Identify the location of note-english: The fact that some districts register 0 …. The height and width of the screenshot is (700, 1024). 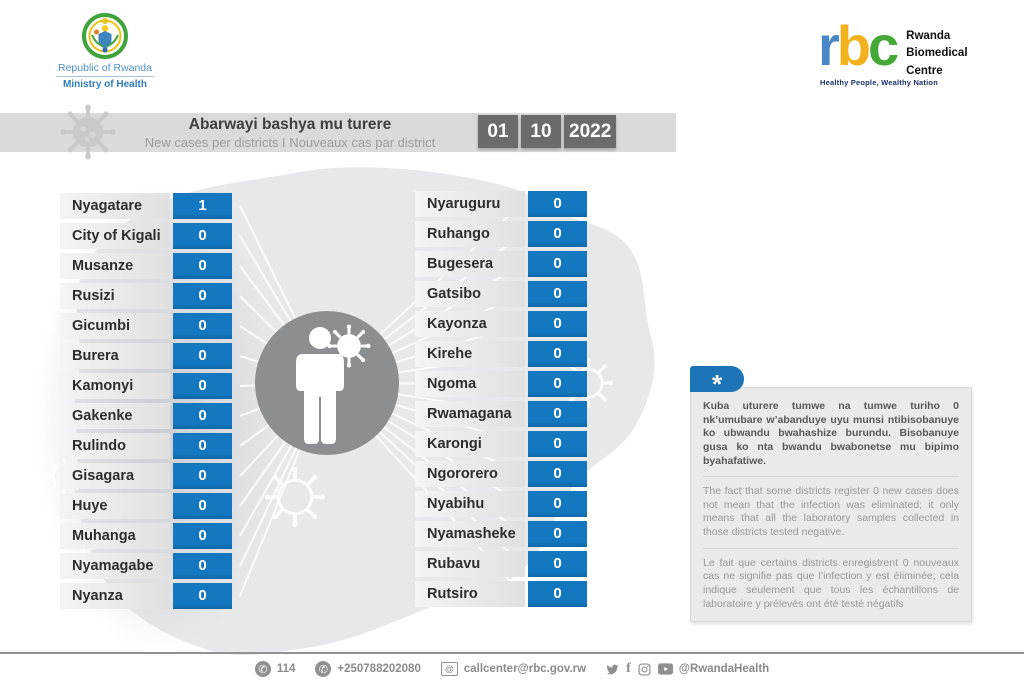
(831, 508).